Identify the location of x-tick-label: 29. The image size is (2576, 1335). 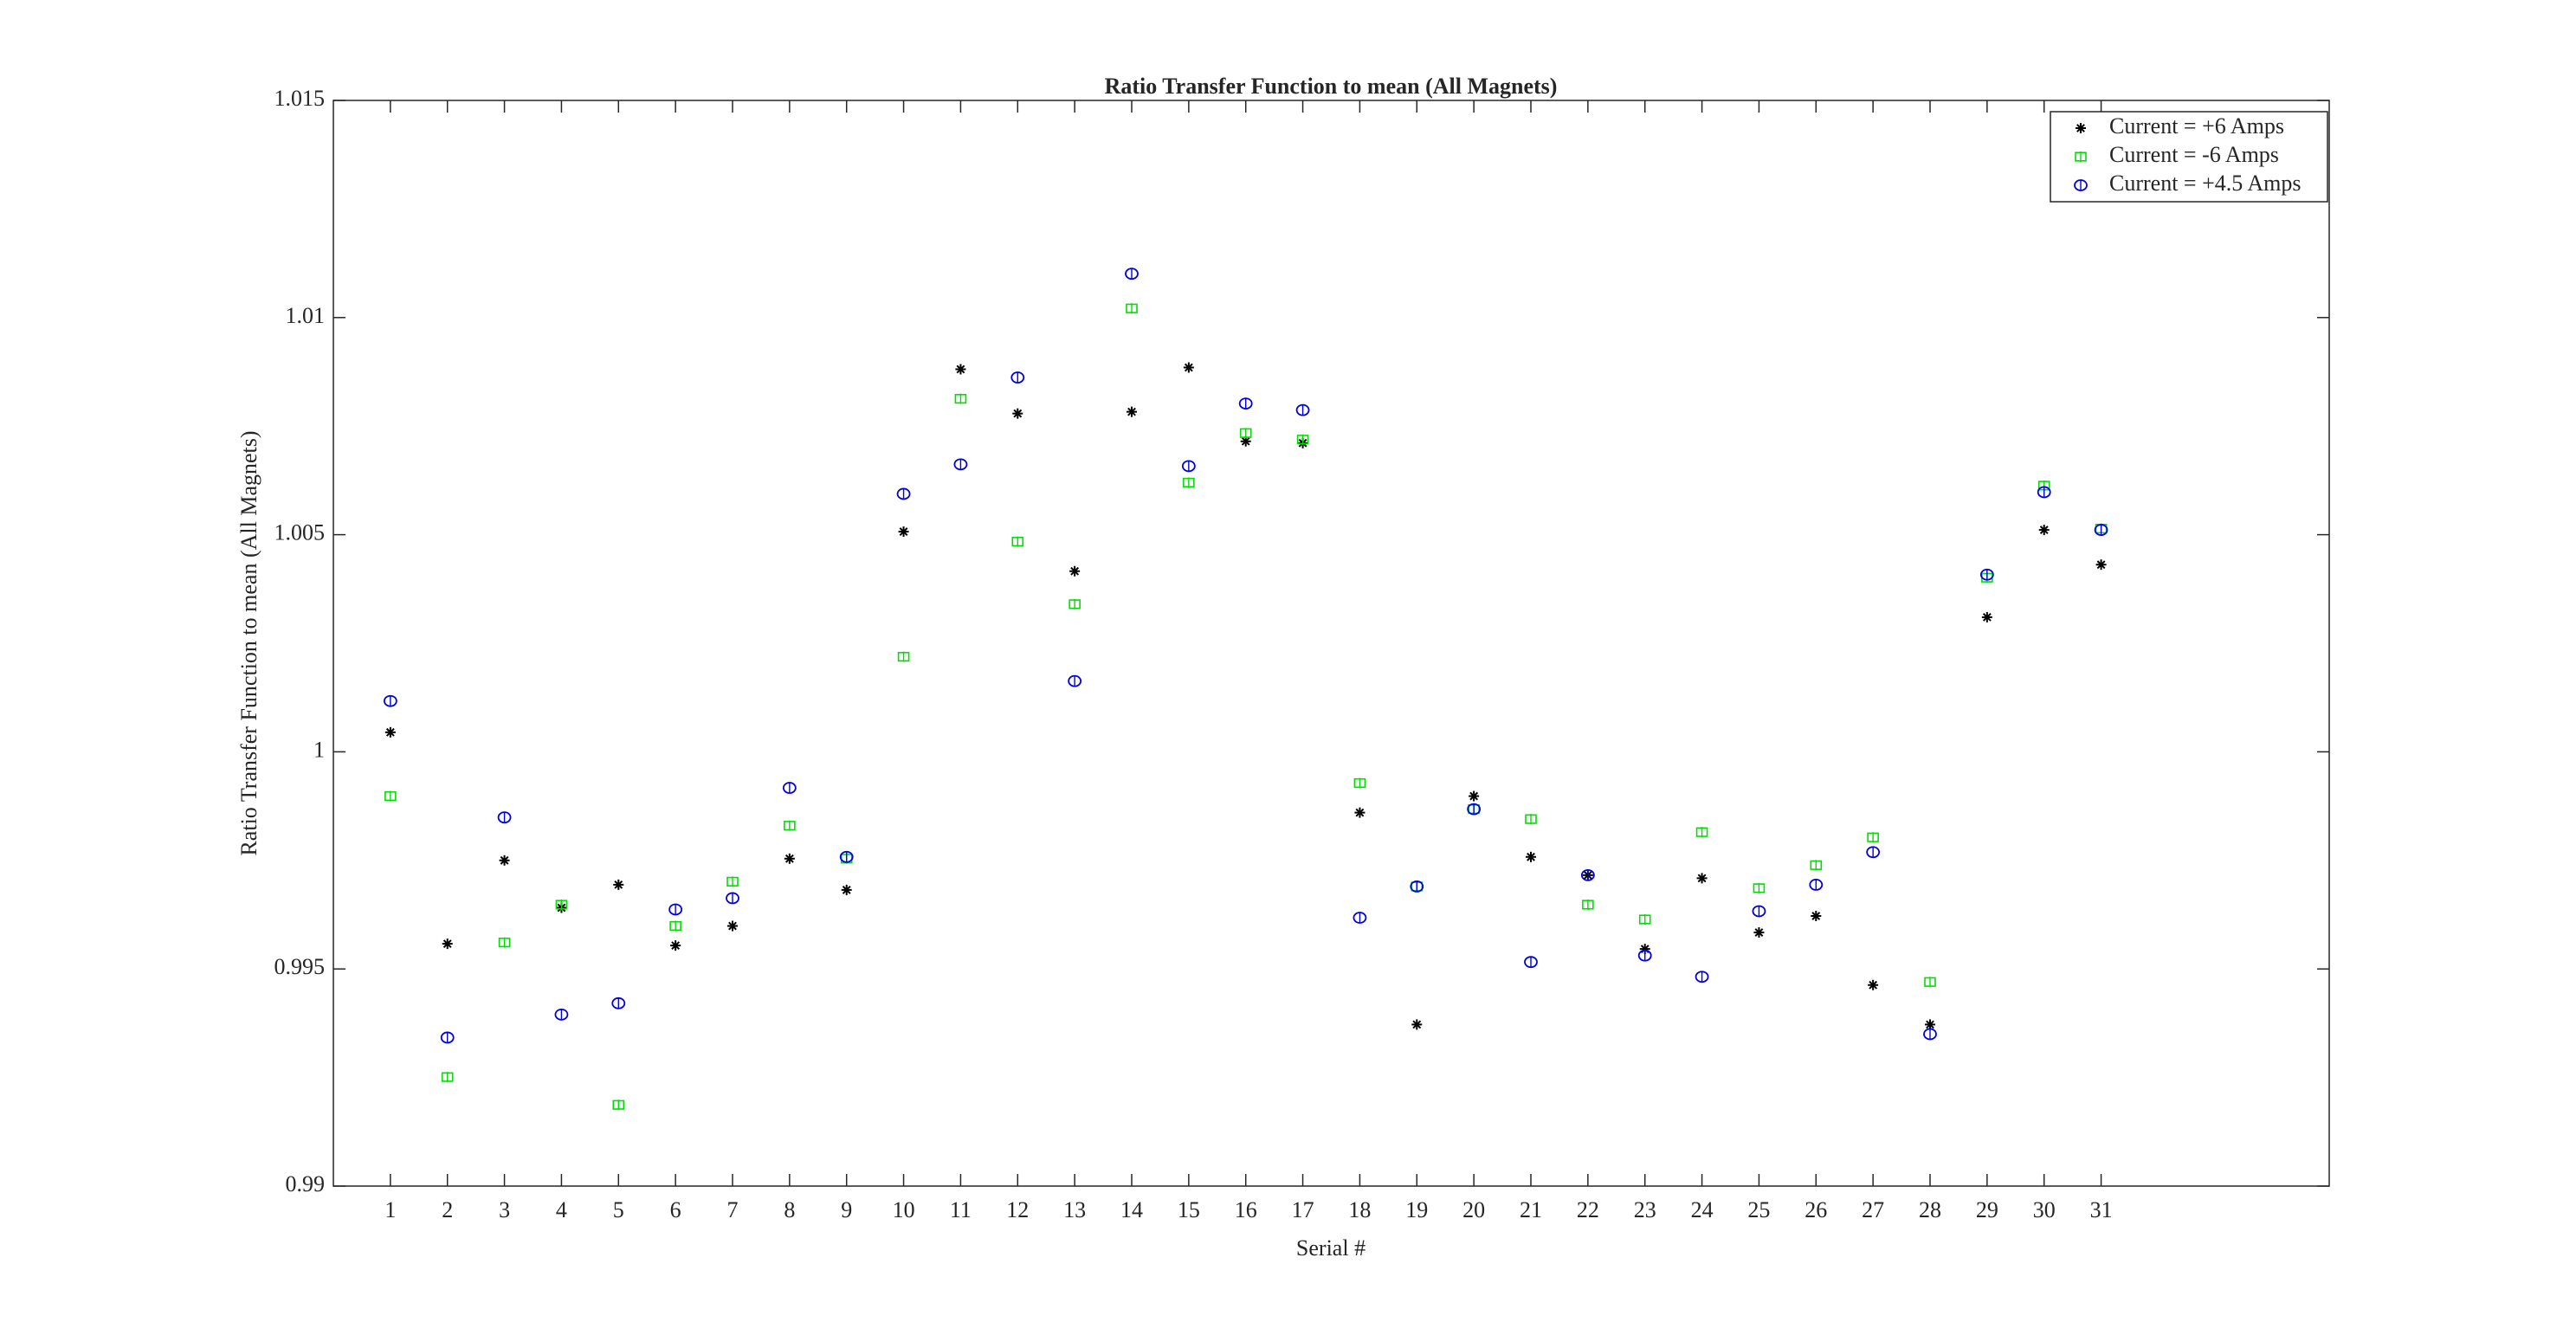
(1987, 1210).